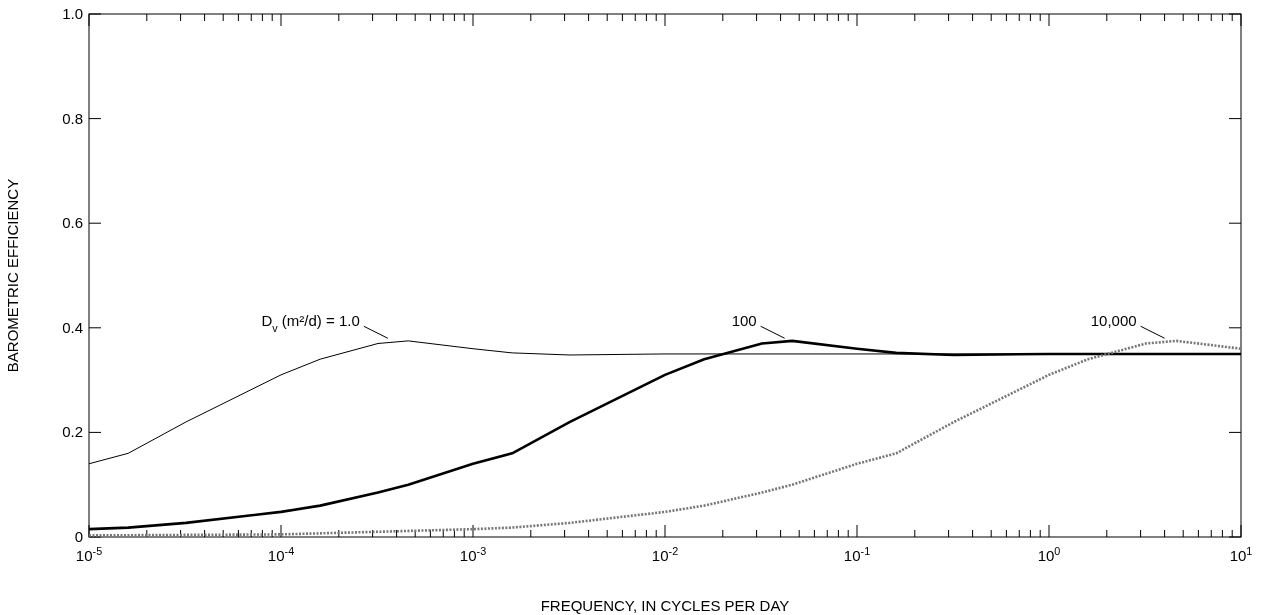 Image resolution: width=1269 pixels, height=615 pixels. What do you see at coordinates (89, 554) in the screenshot?
I see `x-tick-label: 10$^{-5}$` at bounding box center [89, 554].